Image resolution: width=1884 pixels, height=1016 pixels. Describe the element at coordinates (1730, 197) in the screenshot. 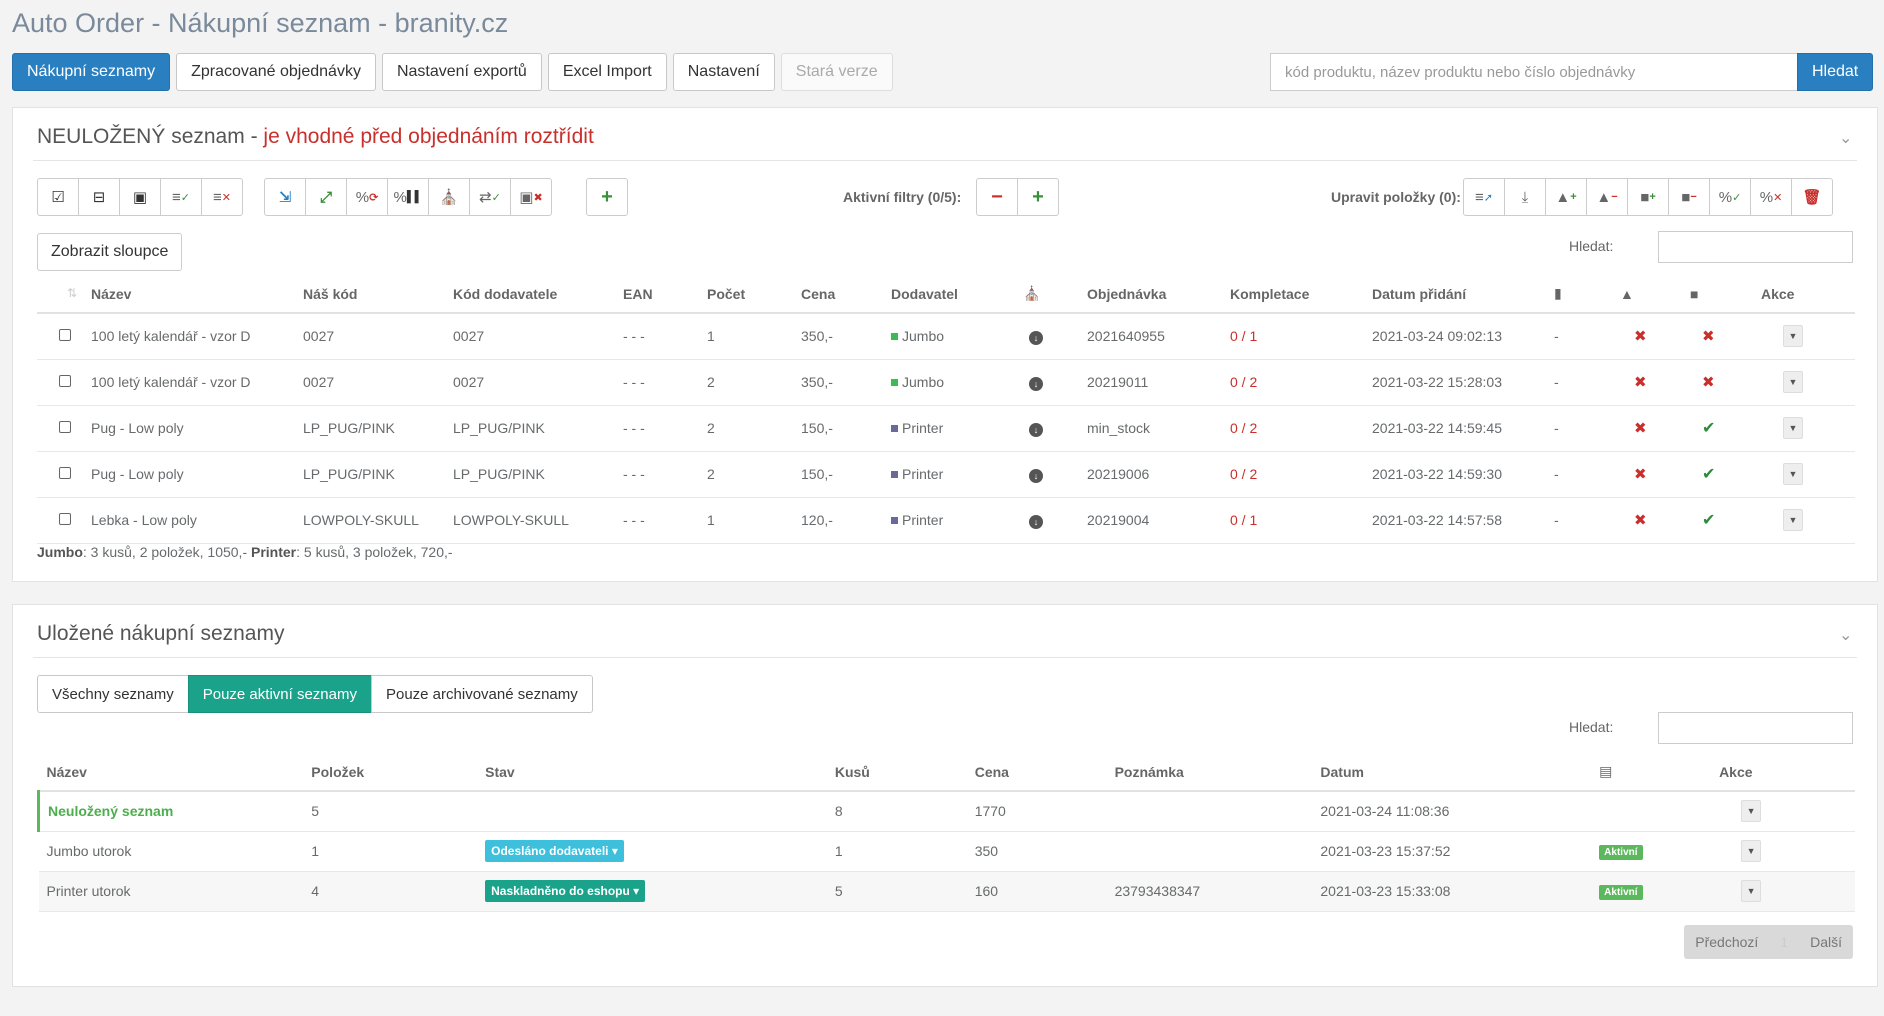

I see `percent-check-icon: % ✓` at that location.